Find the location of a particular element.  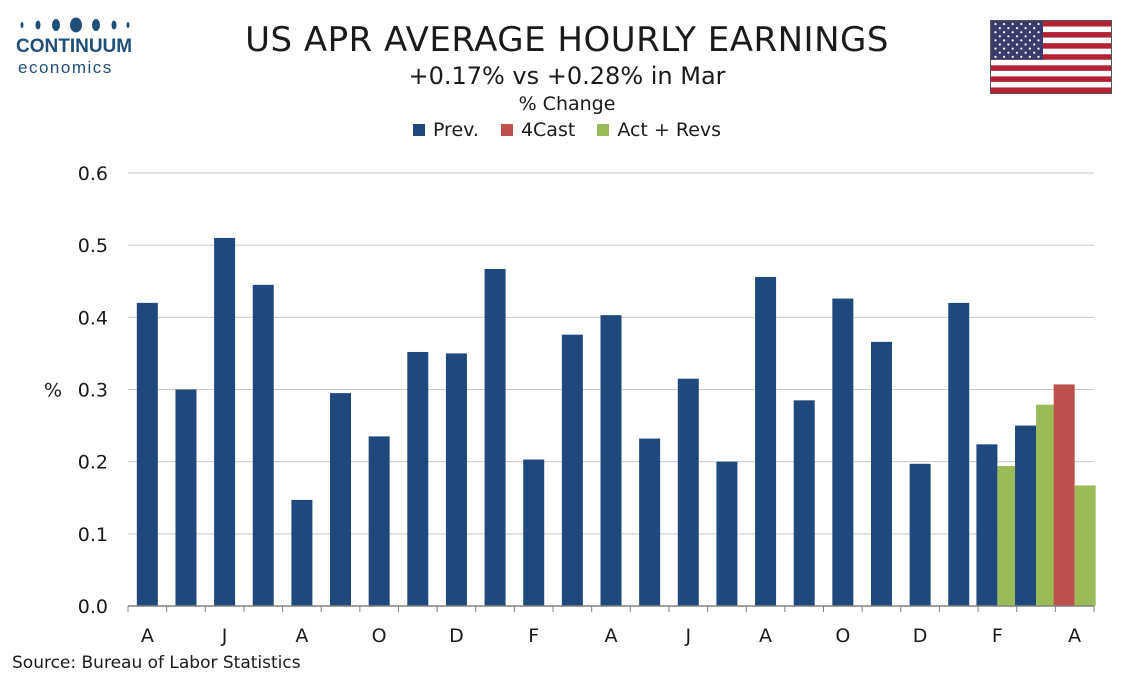

y-tick-label: 0.2 is located at coordinates (93, 463).